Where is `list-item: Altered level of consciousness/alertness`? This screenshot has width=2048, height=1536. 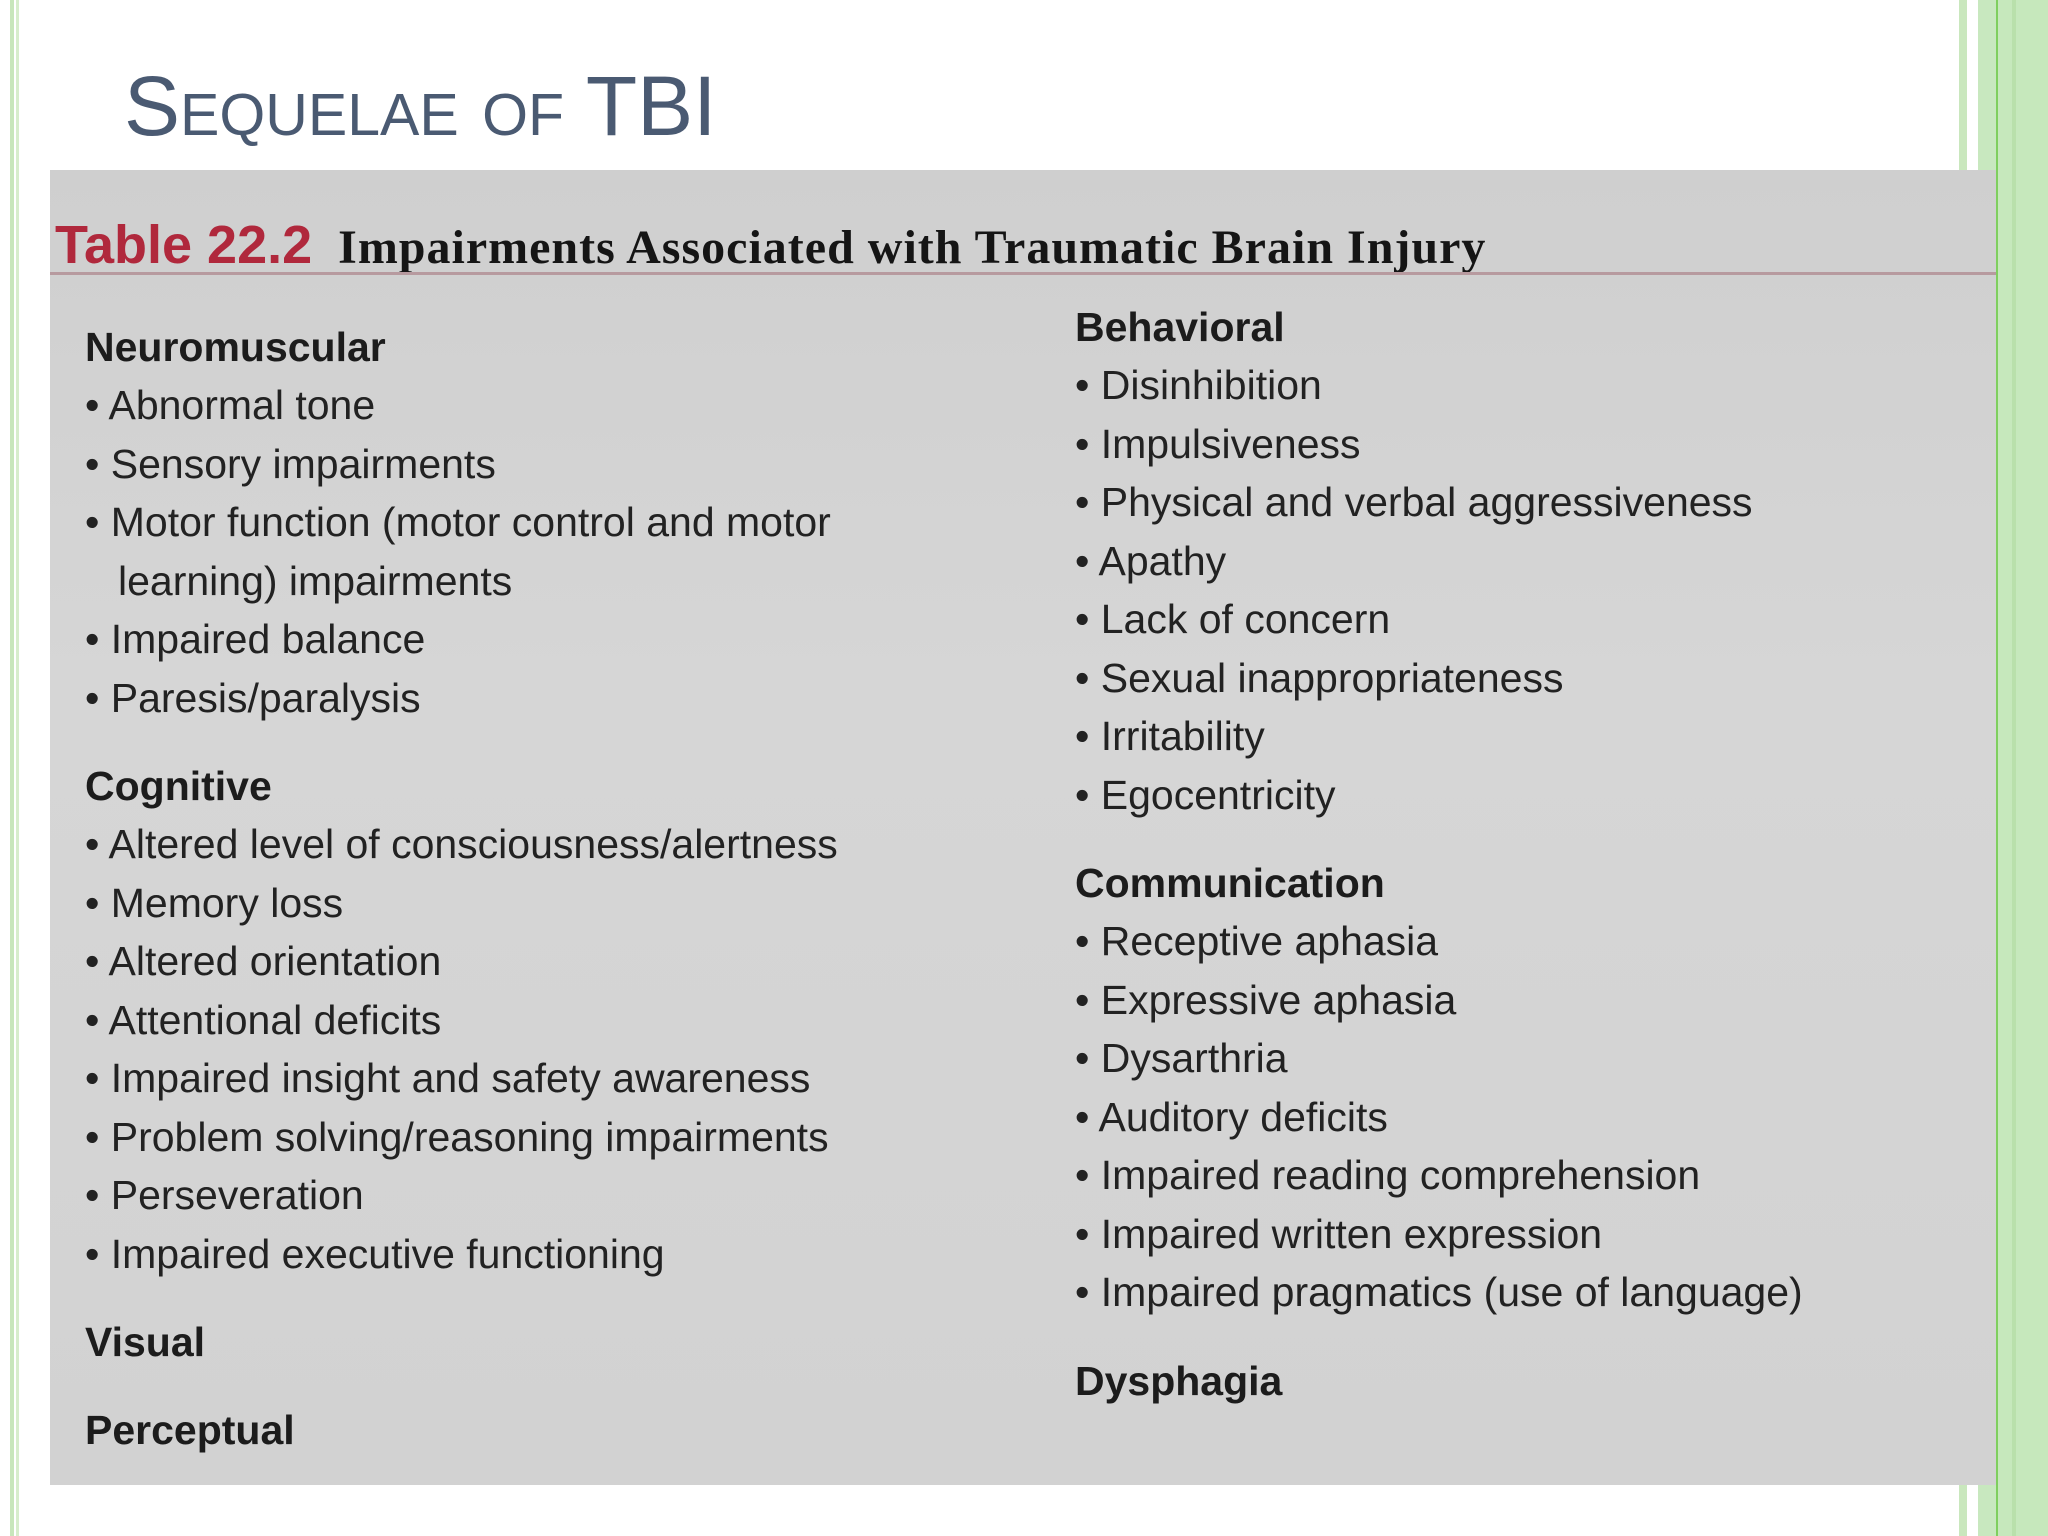 list-item: Altered level of consciousness/alertness is located at coordinates (461, 844).